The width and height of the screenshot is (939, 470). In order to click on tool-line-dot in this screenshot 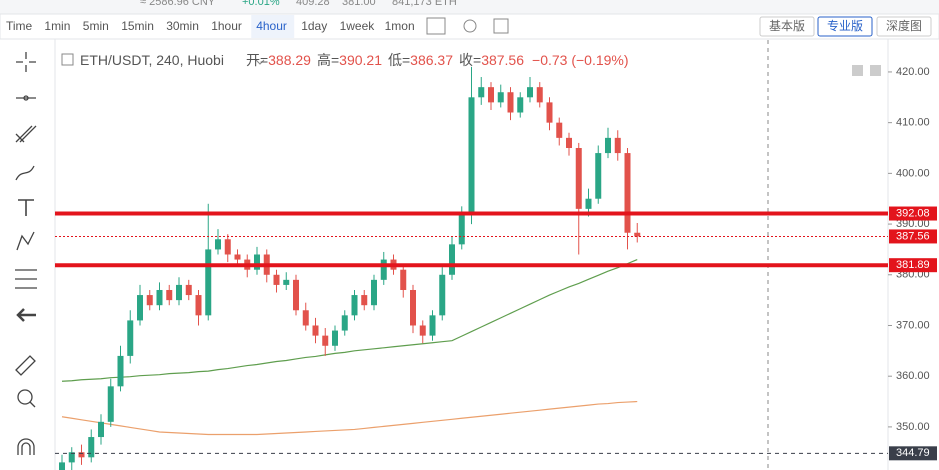, I will do `click(26, 98)`.